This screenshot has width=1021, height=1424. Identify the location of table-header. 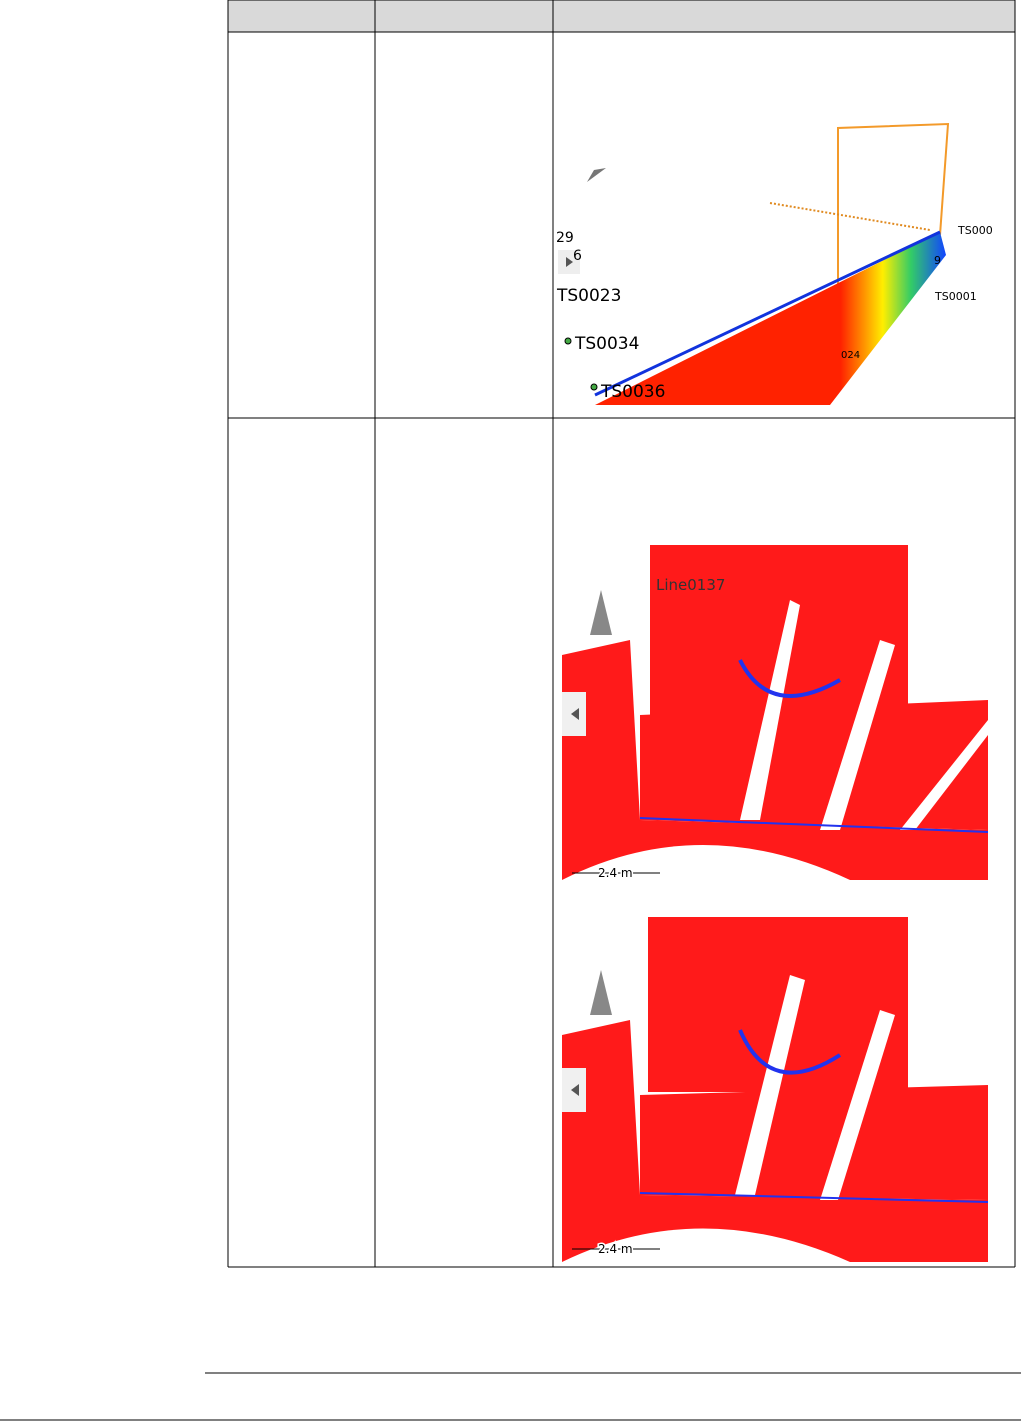
(621, 16).